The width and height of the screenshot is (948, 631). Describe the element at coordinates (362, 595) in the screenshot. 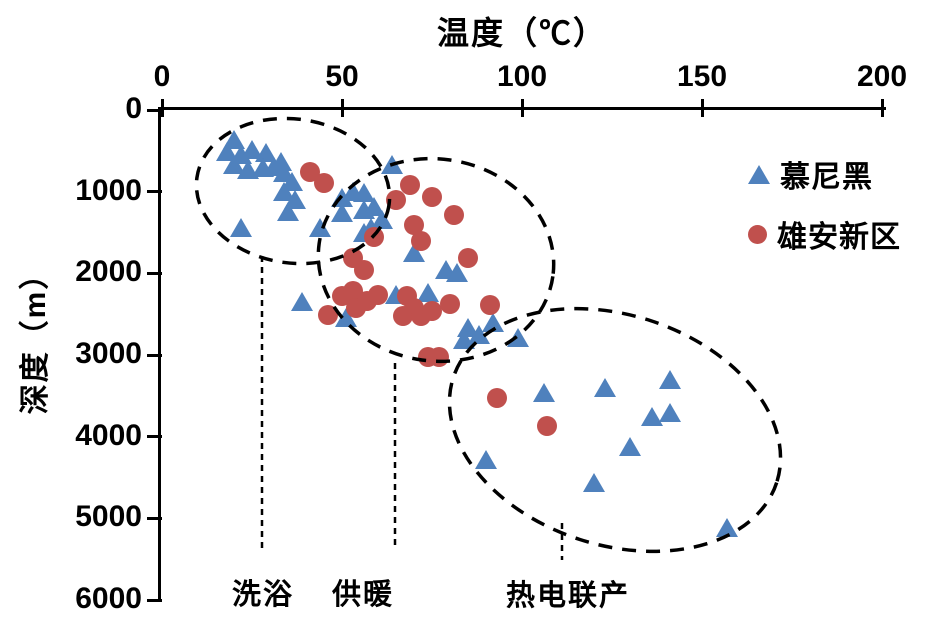

I see `annotation-label: 供暖` at that location.